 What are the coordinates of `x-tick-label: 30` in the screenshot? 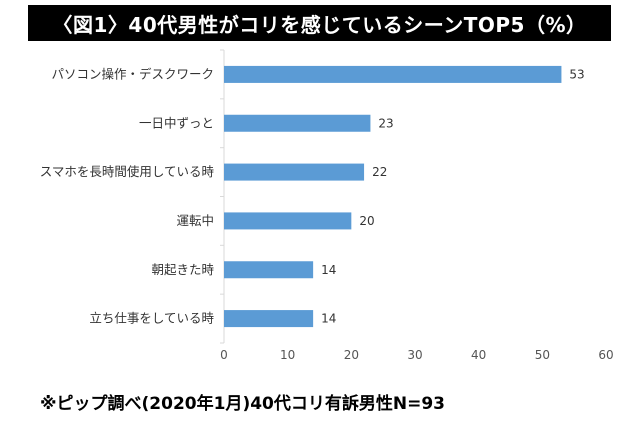 It's located at (414, 355).